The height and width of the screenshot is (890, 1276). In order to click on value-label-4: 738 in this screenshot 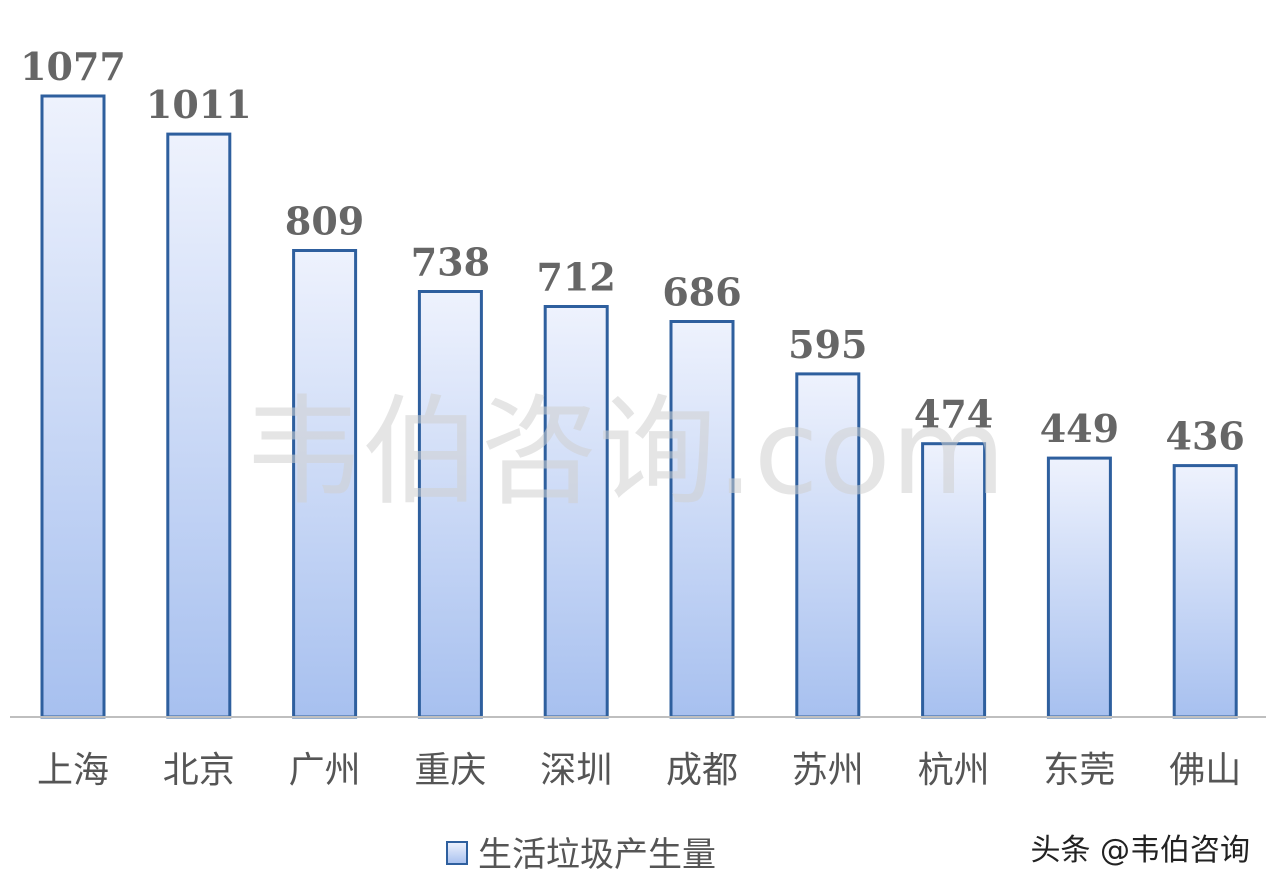, I will do `click(450, 262)`.